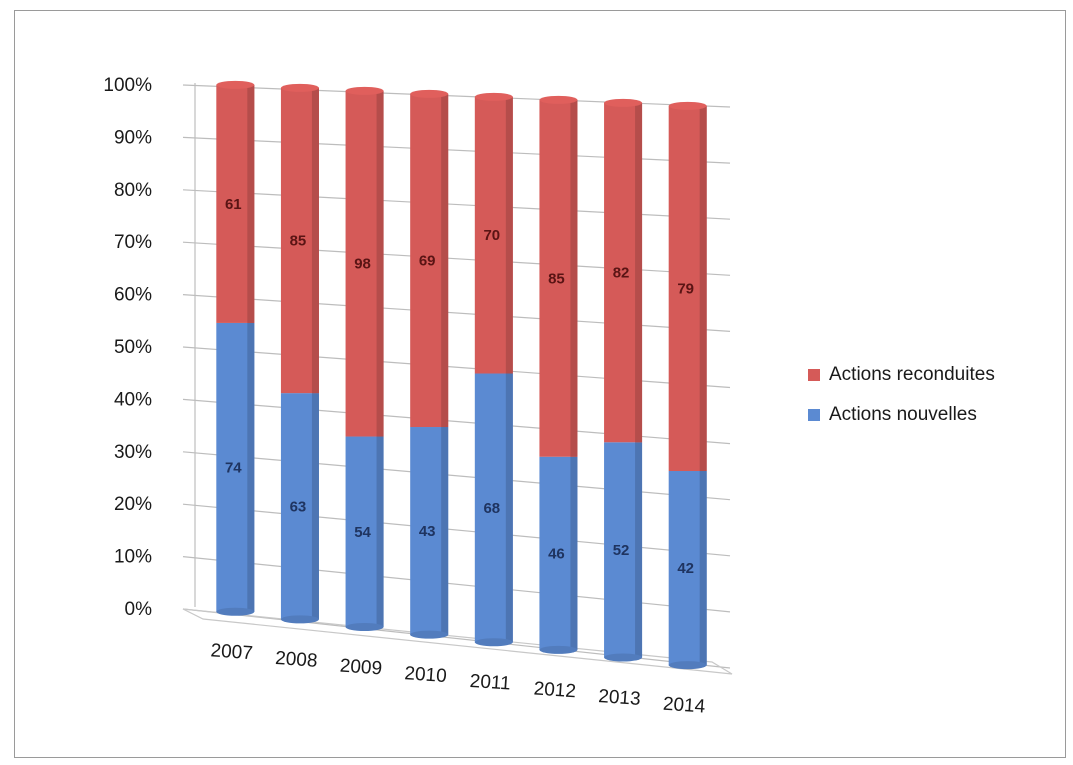  Describe the element at coordinates (133, 347) in the screenshot. I see `y-tick-label: 50%` at that location.